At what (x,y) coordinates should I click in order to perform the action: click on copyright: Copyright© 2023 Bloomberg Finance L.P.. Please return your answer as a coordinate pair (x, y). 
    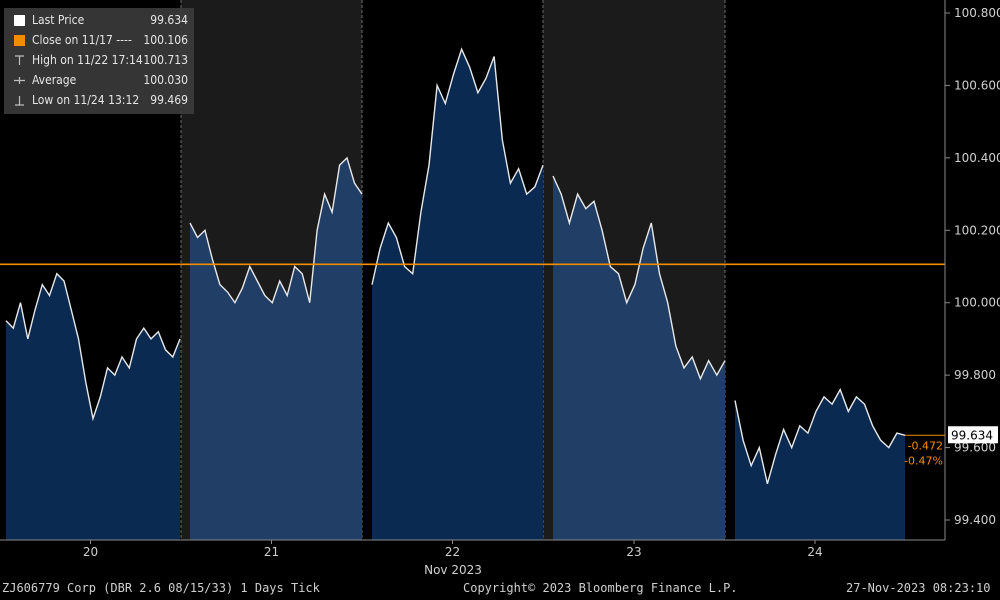
    Looking at the image, I should click on (600, 588).